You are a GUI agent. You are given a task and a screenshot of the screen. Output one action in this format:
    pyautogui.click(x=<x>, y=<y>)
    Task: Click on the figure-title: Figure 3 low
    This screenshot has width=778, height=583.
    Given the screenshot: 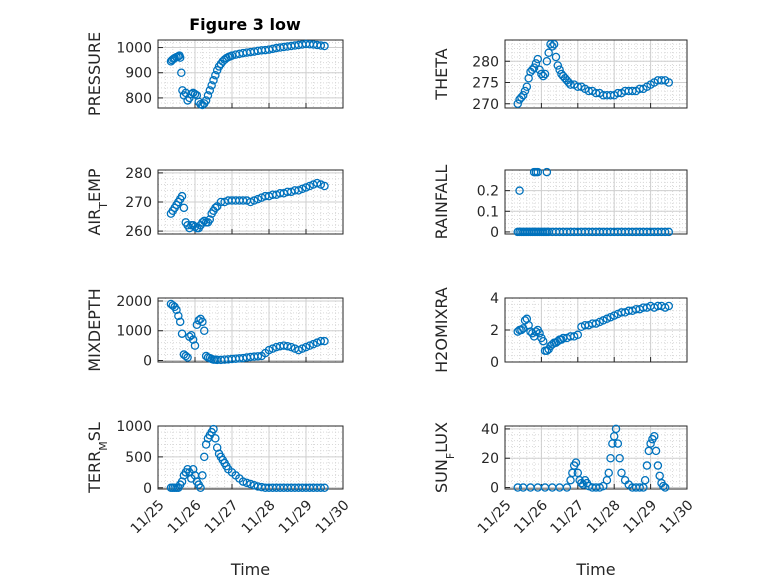 What is the action you would take?
    pyautogui.click(x=245, y=24)
    